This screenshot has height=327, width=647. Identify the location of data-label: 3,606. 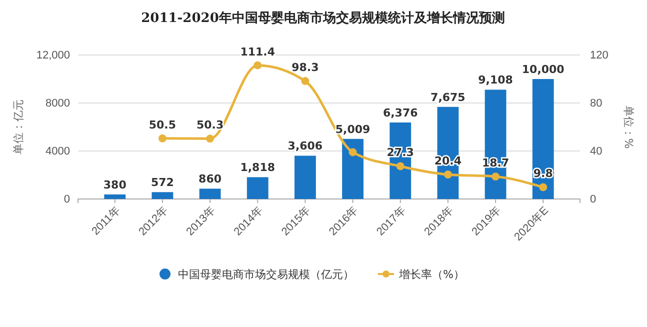
(305, 146).